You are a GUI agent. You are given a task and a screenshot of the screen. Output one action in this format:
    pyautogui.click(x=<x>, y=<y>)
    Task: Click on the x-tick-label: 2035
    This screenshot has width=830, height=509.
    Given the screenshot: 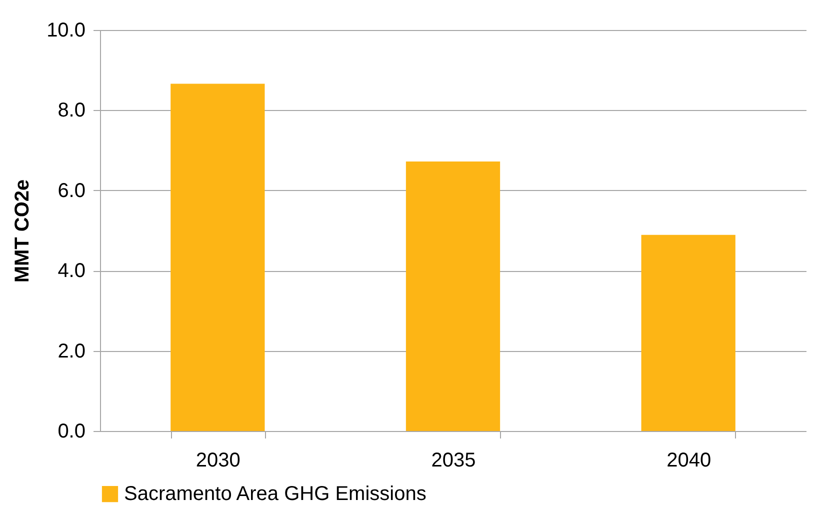 What is the action you would take?
    pyautogui.click(x=453, y=461)
    